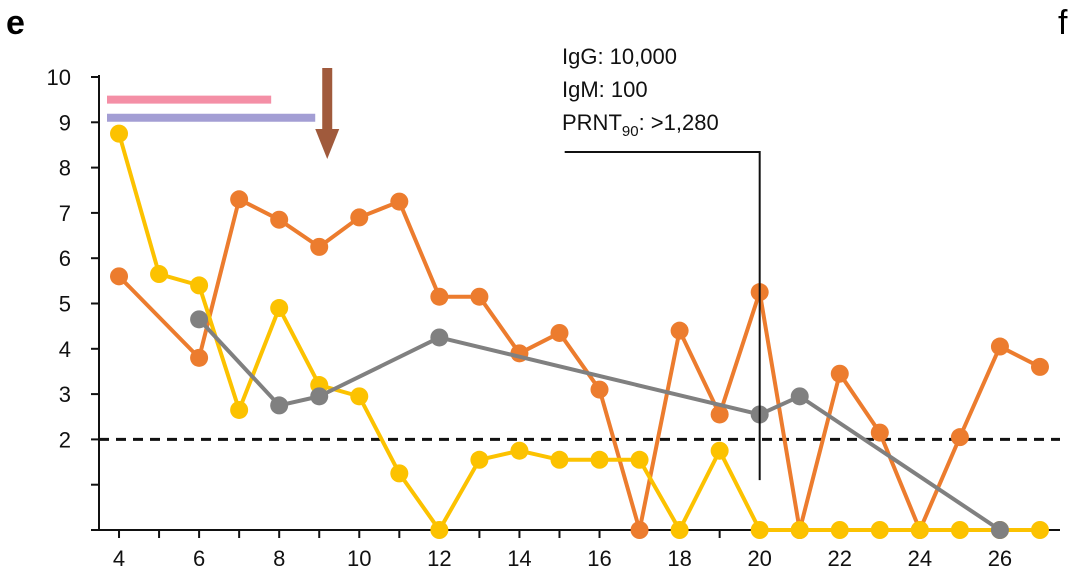 This screenshot has width=1069, height=583. I want to click on y-tick-label: 10, so click(59, 77).